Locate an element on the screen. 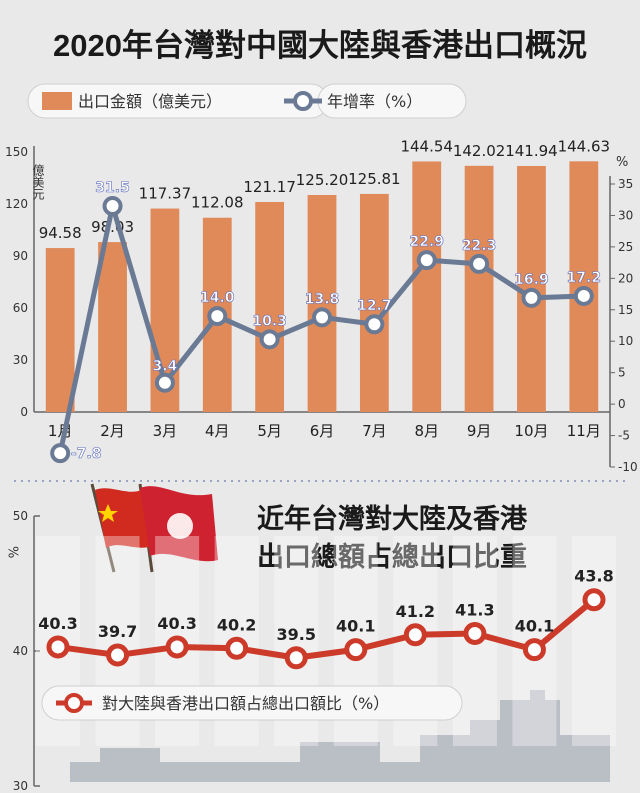  legend-bar-label: 出口金額（億美元） is located at coordinates (150, 101).